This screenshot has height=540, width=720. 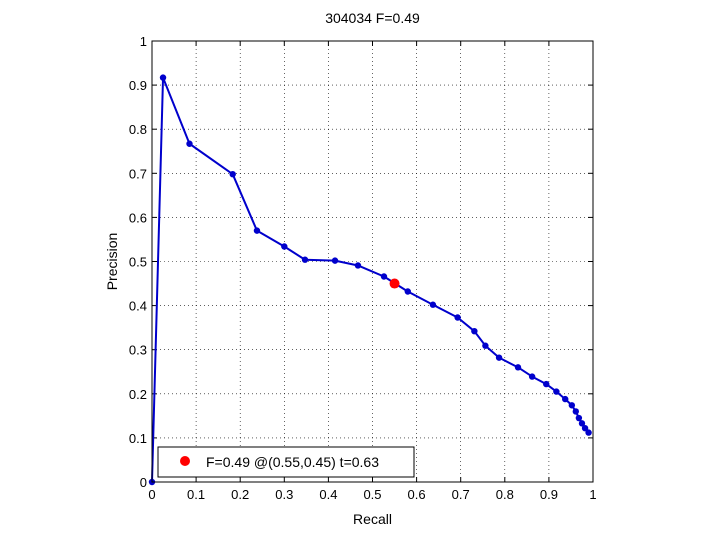 I want to click on y-tick-labels: 0 0.1 0.2 0.3 0.4 0.5 0.6 0.7 0.8 0.9 1, so click(x=138, y=262).